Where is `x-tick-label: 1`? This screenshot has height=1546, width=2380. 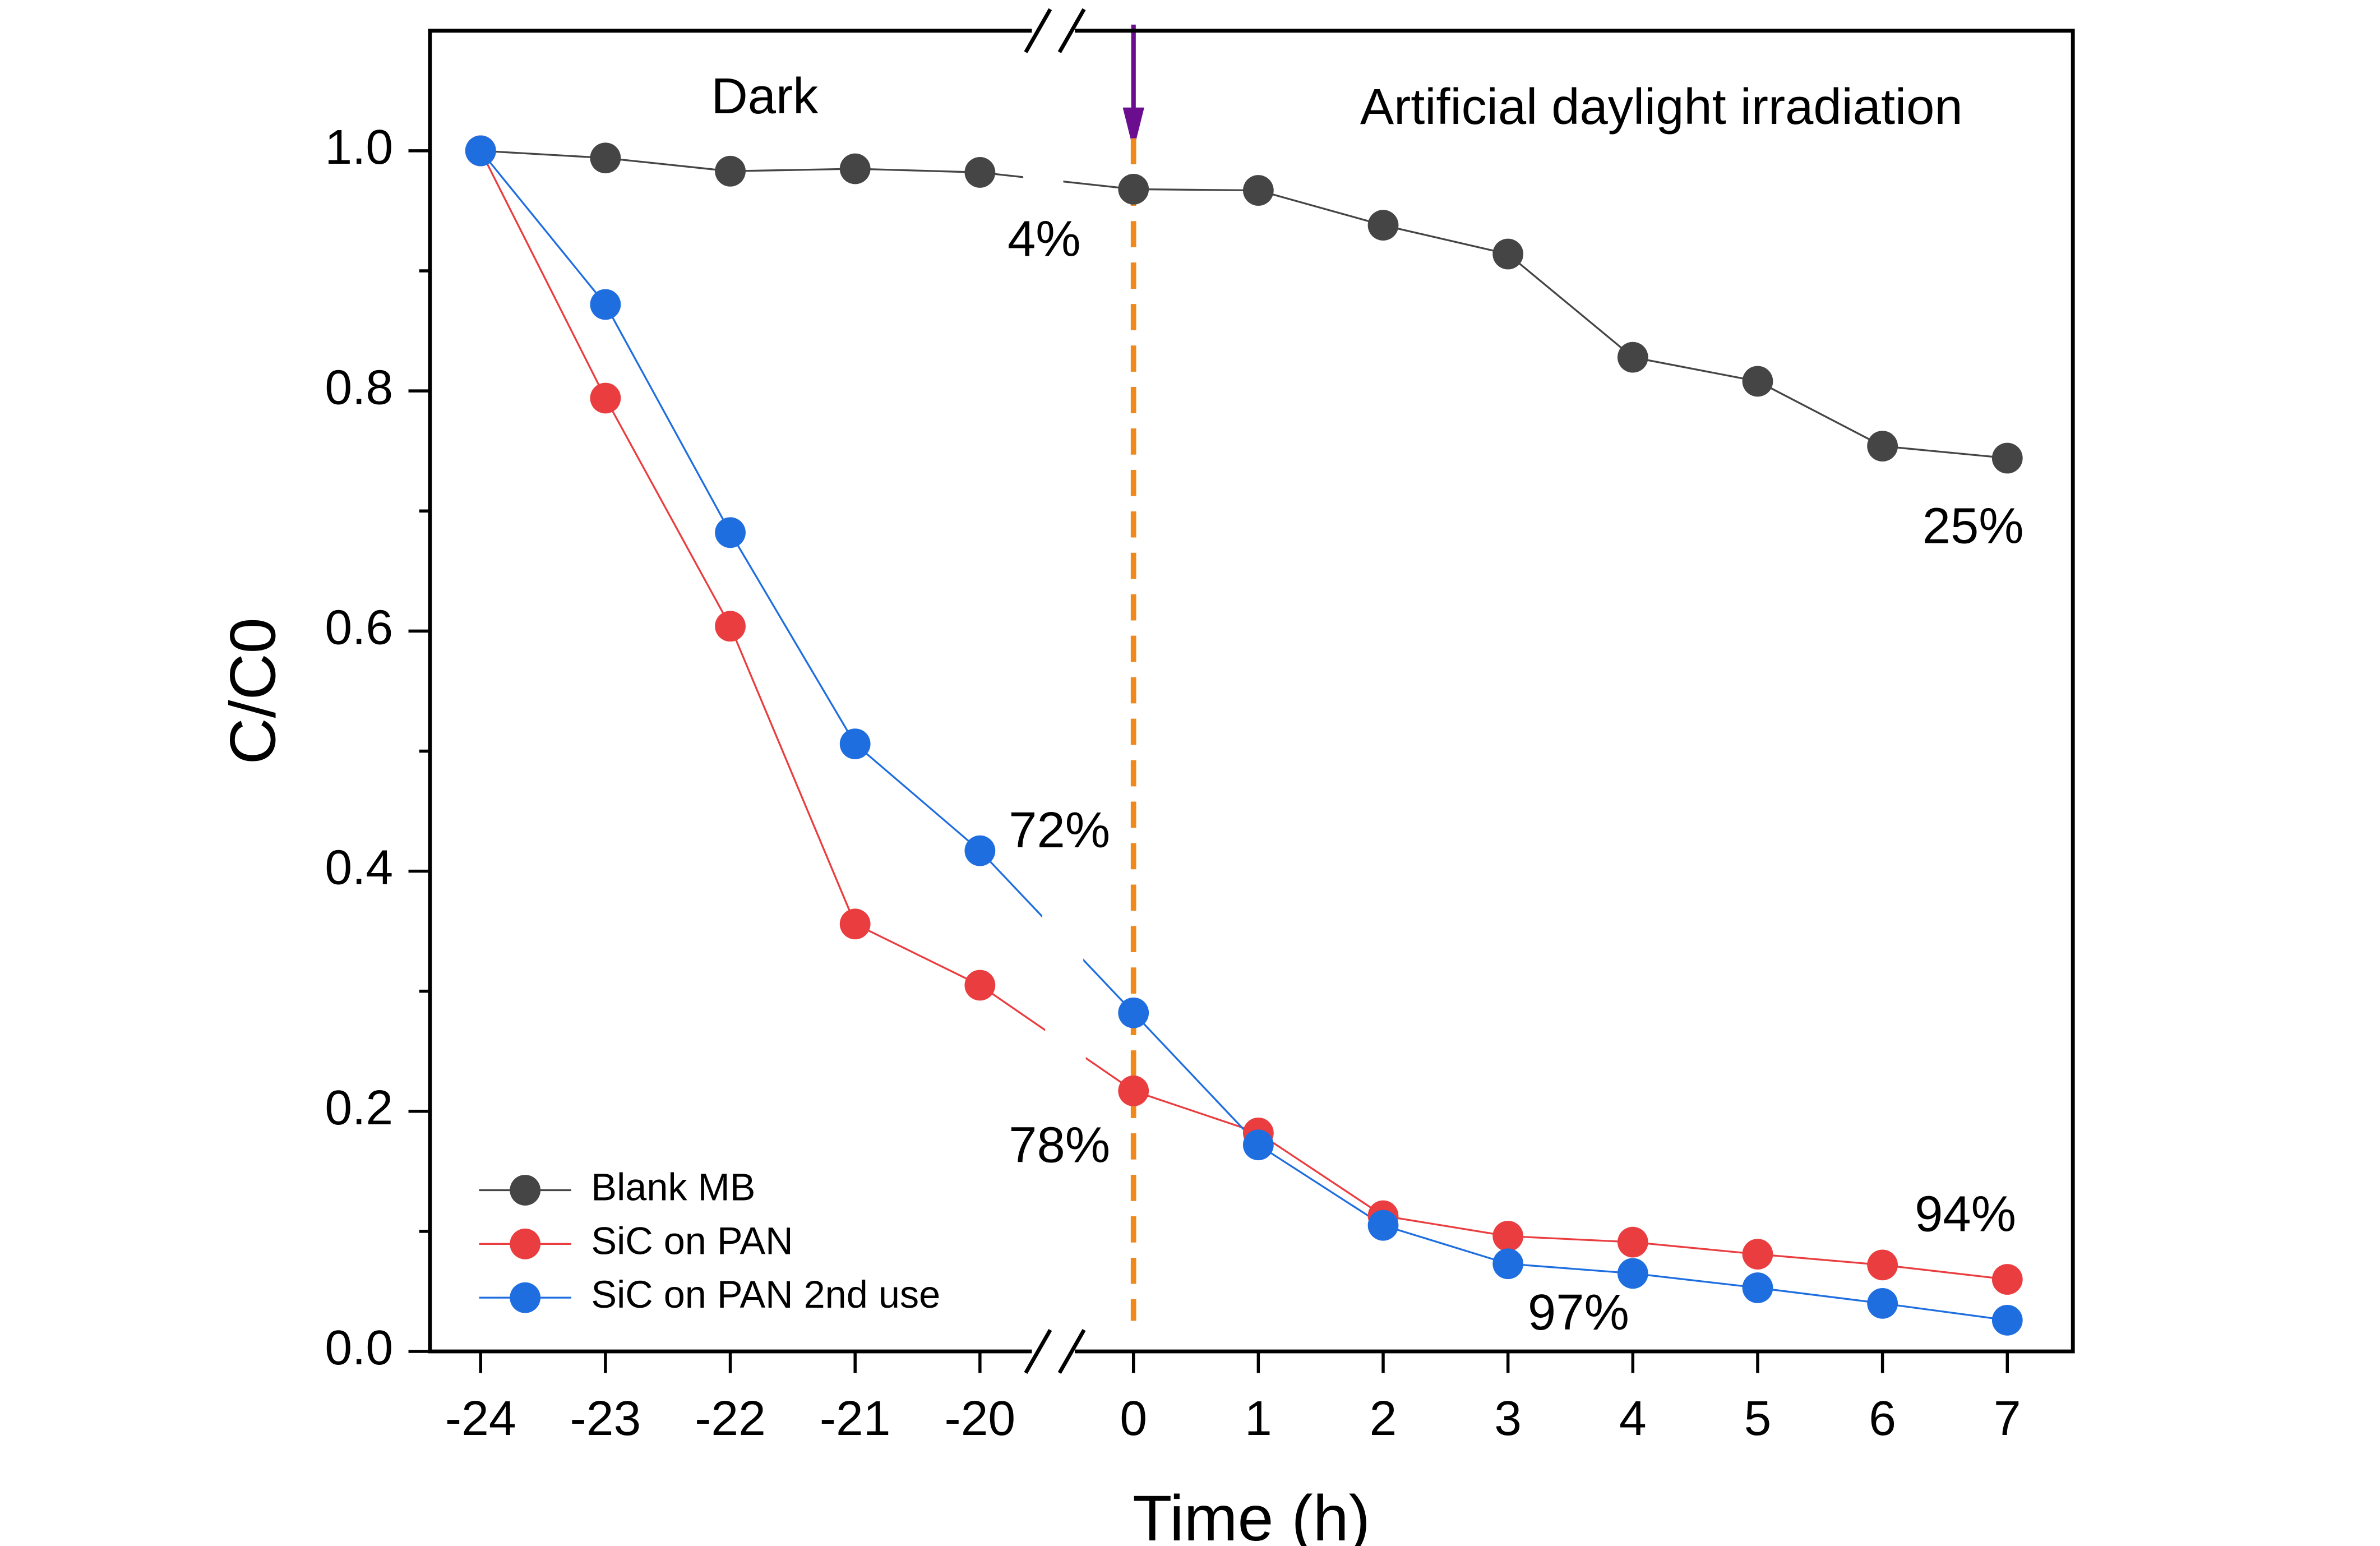
x-tick-label: 1 is located at coordinates (1258, 1418).